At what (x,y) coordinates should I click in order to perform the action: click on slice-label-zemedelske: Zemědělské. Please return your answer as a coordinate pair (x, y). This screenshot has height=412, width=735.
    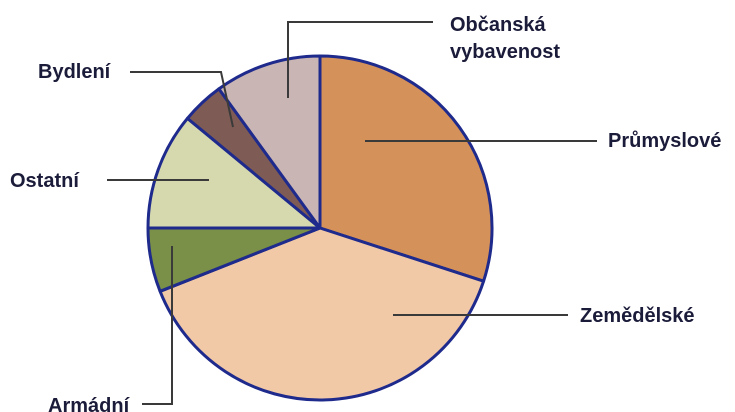
    Looking at the image, I should click on (637, 316).